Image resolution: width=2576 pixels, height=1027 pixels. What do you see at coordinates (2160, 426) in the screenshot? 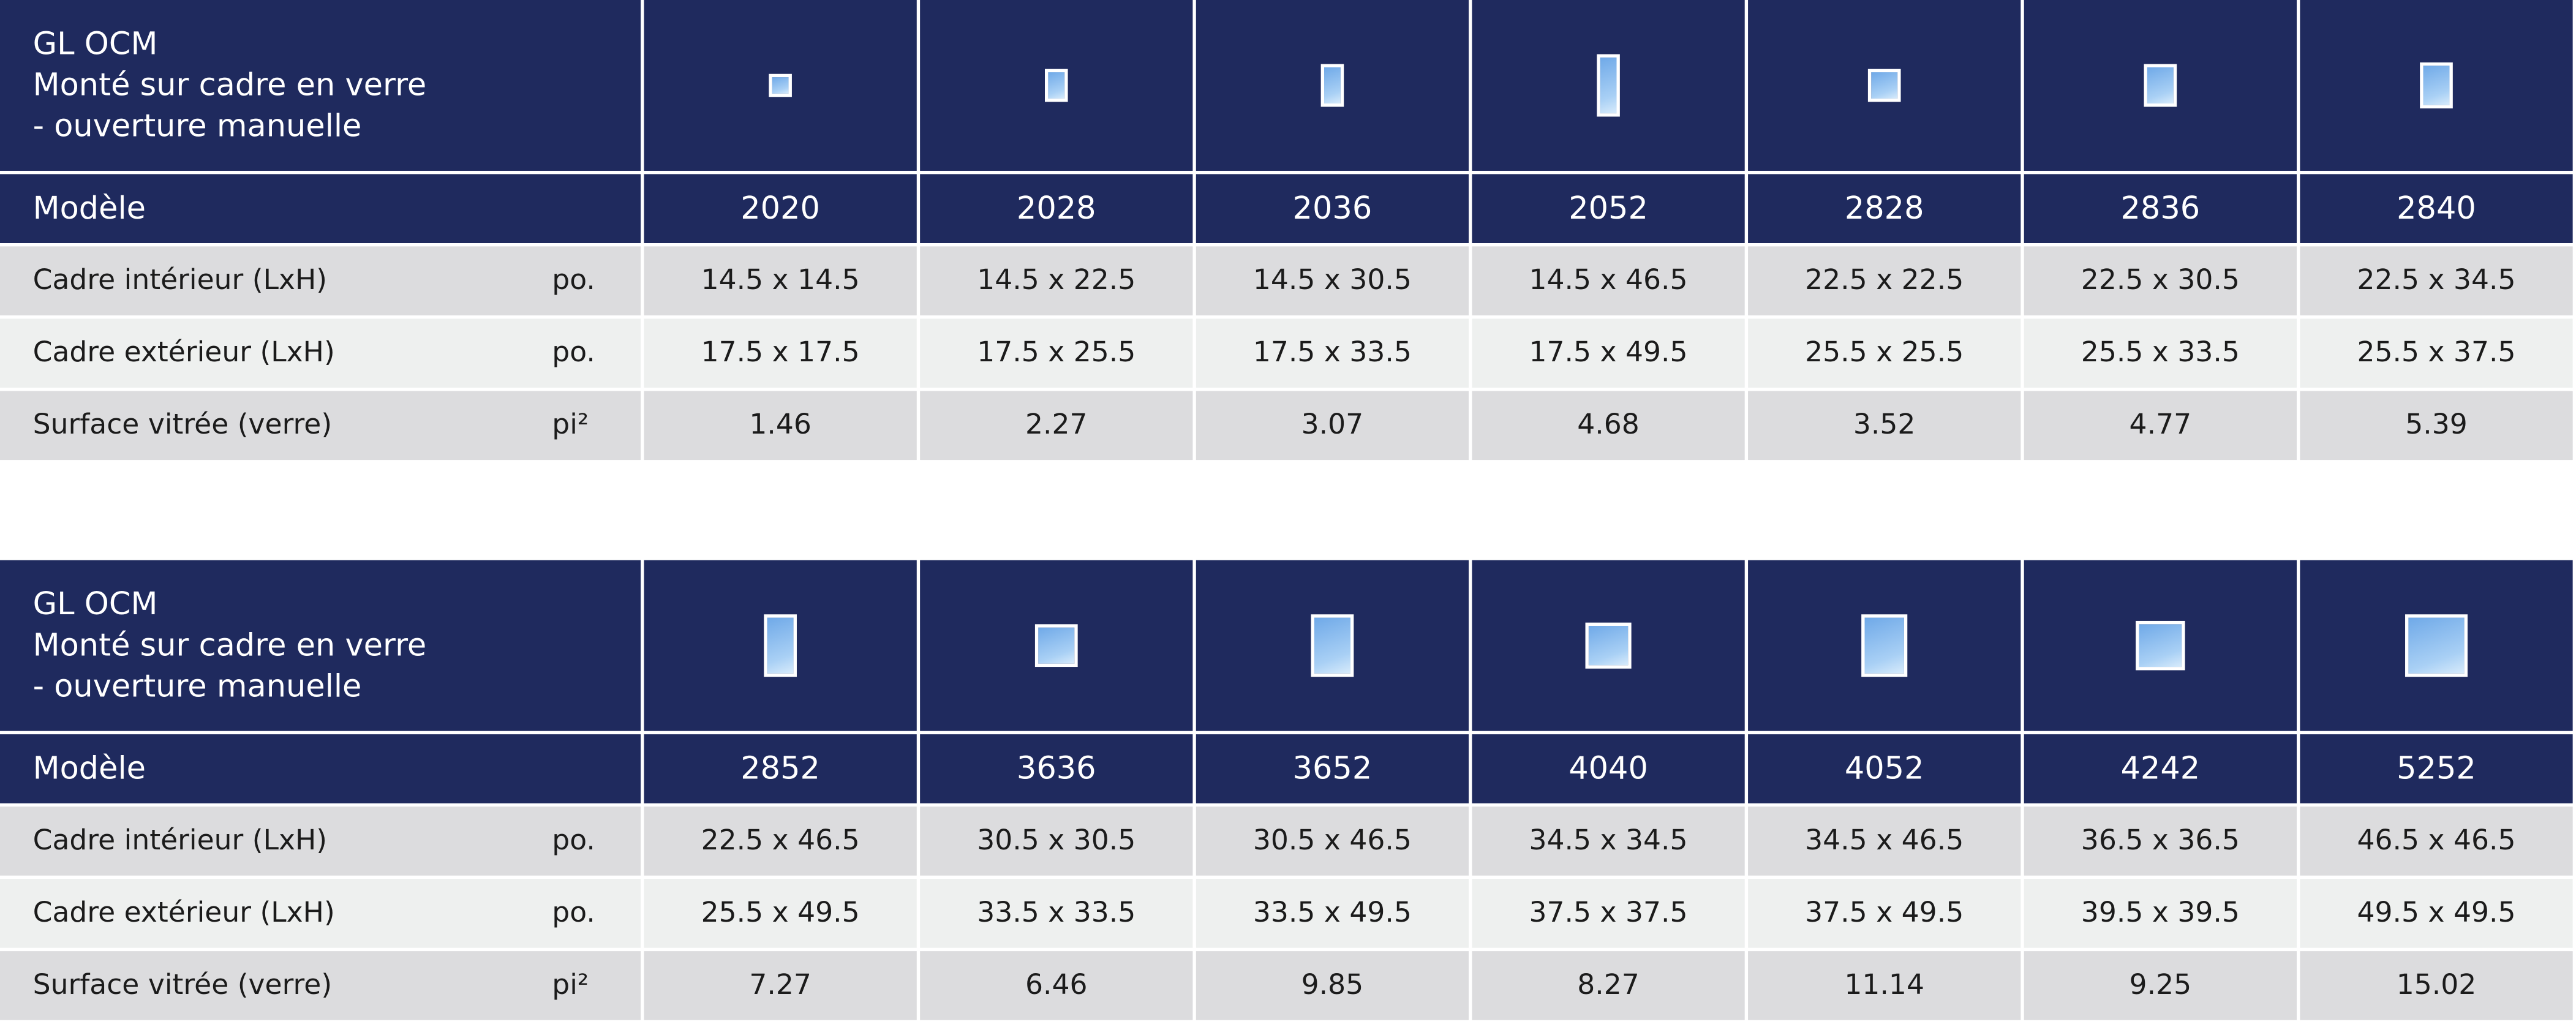
I see `spec-value: 4.77` at bounding box center [2160, 426].